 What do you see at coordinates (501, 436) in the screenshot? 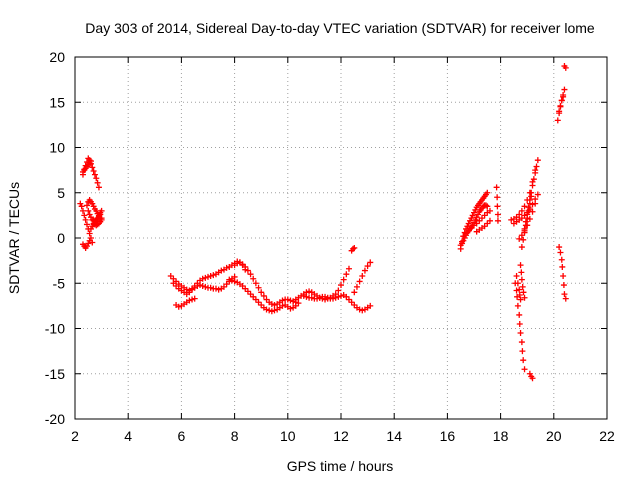
I see `x-tick-label: 18` at bounding box center [501, 436].